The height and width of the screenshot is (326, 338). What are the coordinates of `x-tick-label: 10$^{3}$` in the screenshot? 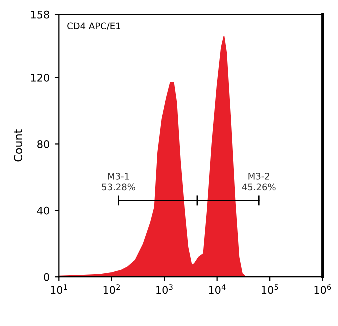 It's located at (164, 289).